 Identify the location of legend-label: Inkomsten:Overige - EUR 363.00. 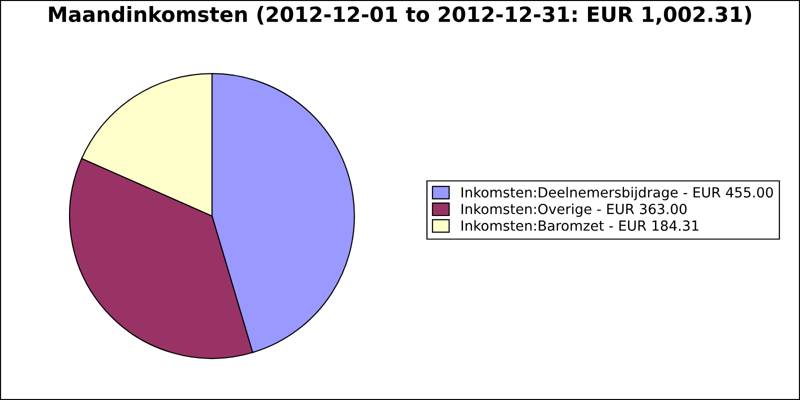
(574, 210).